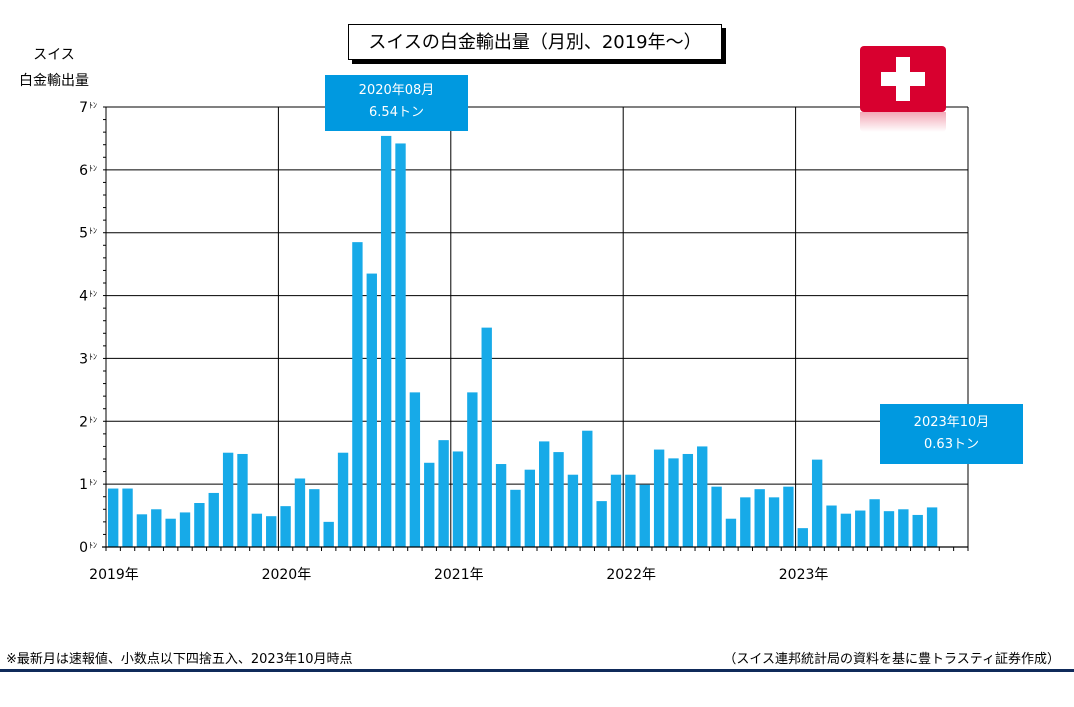 The height and width of the screenshot is (707, 1074). I want to click on x-tick-label: 2020年, so click(287, 575).